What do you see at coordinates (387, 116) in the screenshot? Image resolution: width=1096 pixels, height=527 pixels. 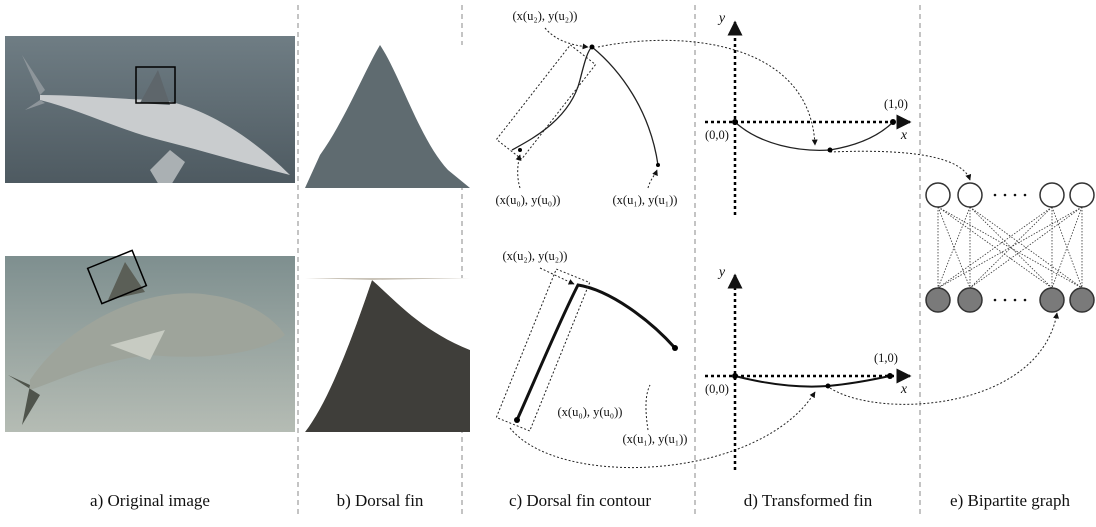 I see `fin-top` at bounding box center [387, 116].